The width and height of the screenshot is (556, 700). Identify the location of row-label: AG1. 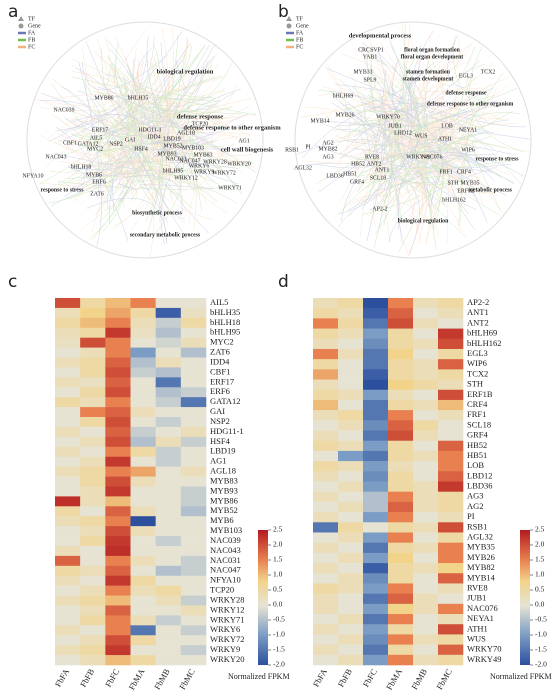
(218, 461).